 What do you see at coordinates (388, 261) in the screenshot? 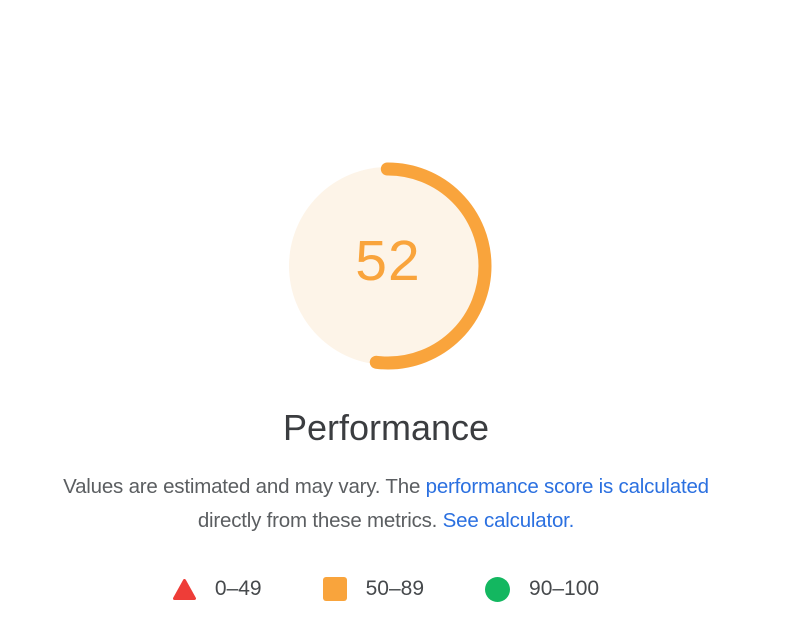
I see `performance-score-value: 52` at bounding box center [388, 261].